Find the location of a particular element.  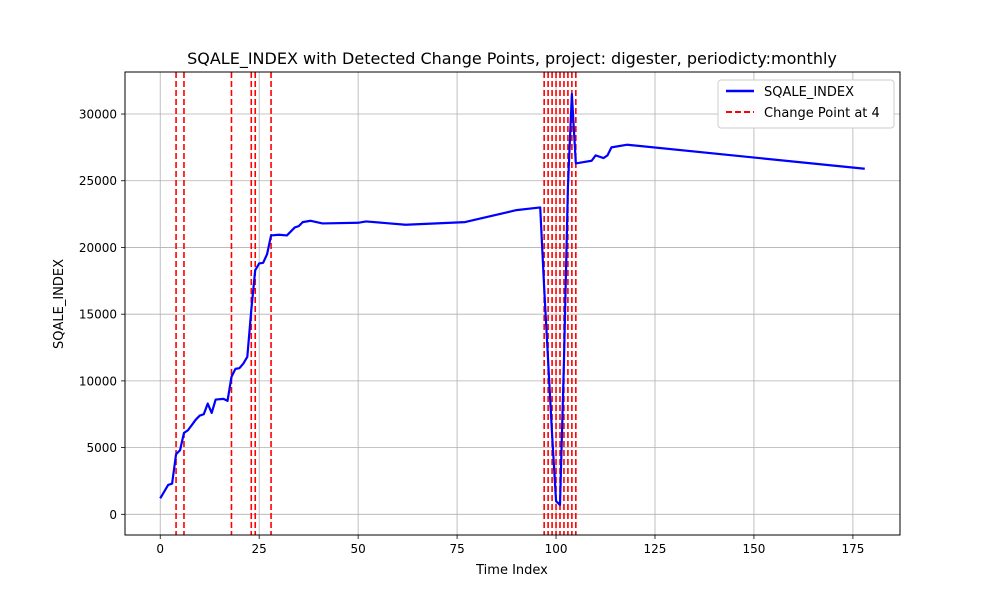

legend: SQALE_INDEX Change Point at 4 is located at coordinates (806, 104).